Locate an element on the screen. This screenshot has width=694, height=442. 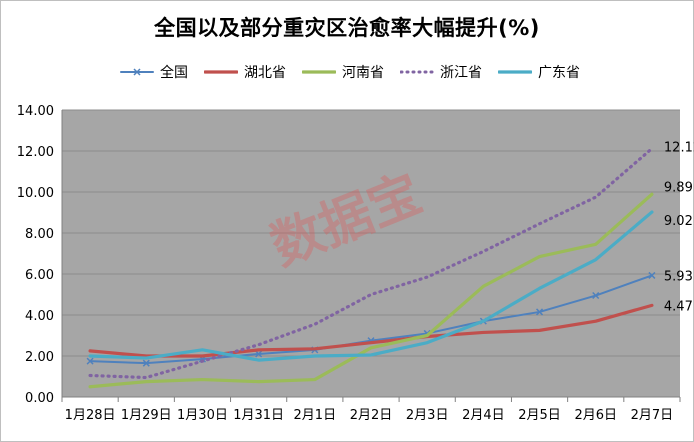
x-tick-label: 2月7日 is located at coordinates (652, 415).